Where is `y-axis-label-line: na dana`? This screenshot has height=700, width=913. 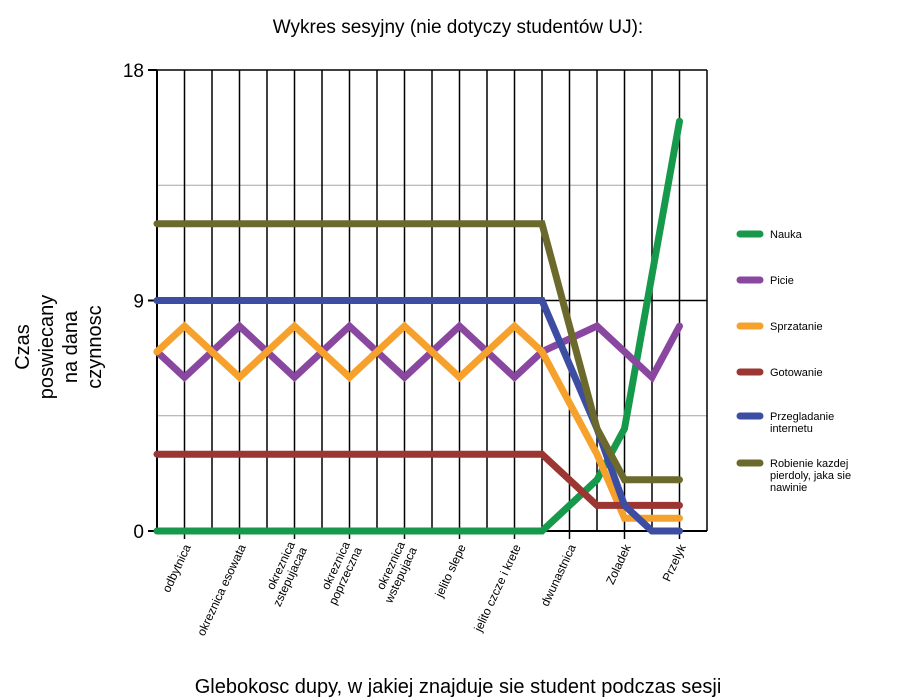 y-axis-label-line: na dana is located at coordinates (71, 346).